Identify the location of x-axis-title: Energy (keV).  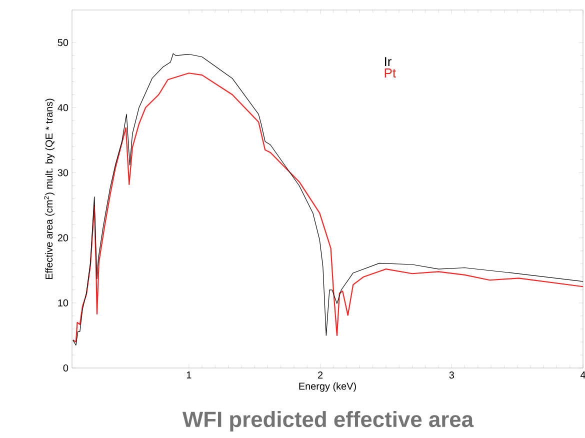
(327, 387).